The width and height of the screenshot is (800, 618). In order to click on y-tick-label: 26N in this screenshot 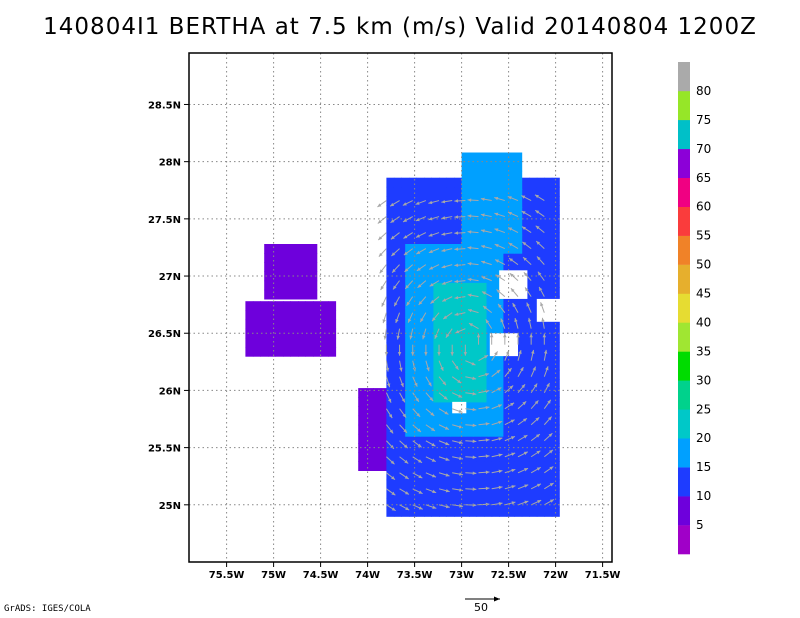, I will do `click(170, 391)`.